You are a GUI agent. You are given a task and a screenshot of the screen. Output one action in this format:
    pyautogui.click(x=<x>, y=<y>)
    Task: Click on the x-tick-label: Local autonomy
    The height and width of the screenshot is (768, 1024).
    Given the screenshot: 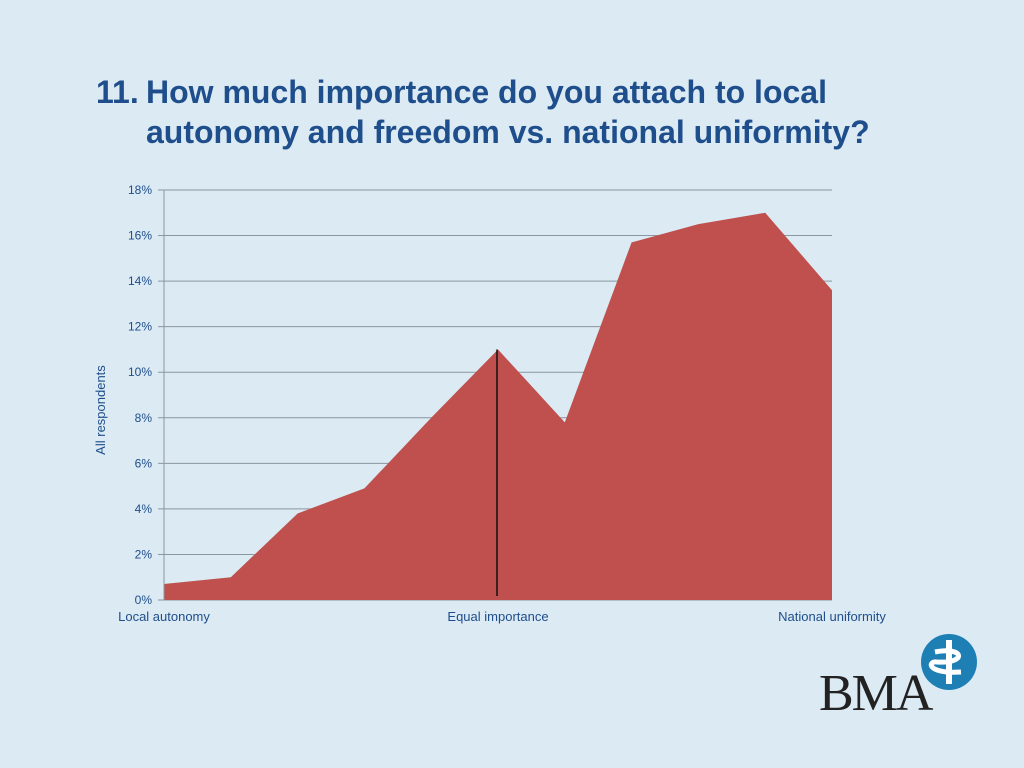 What is the action you would take?
    pyautogui.click(x=164, y=616)
    